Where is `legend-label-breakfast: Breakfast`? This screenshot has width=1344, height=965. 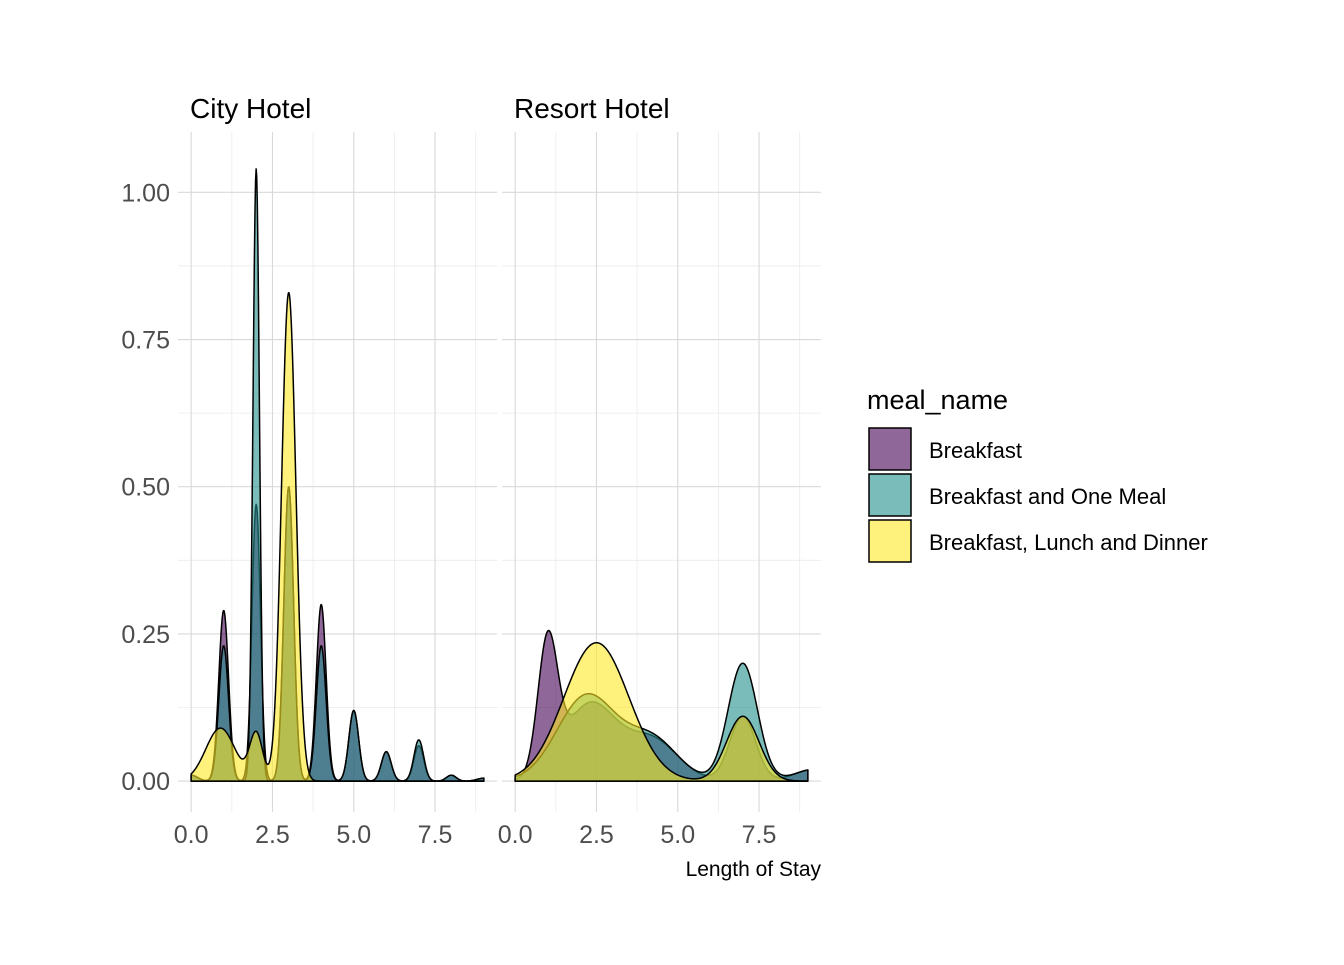 legend-label-breakfast: Breakfast is located at coordinates (975, 450).